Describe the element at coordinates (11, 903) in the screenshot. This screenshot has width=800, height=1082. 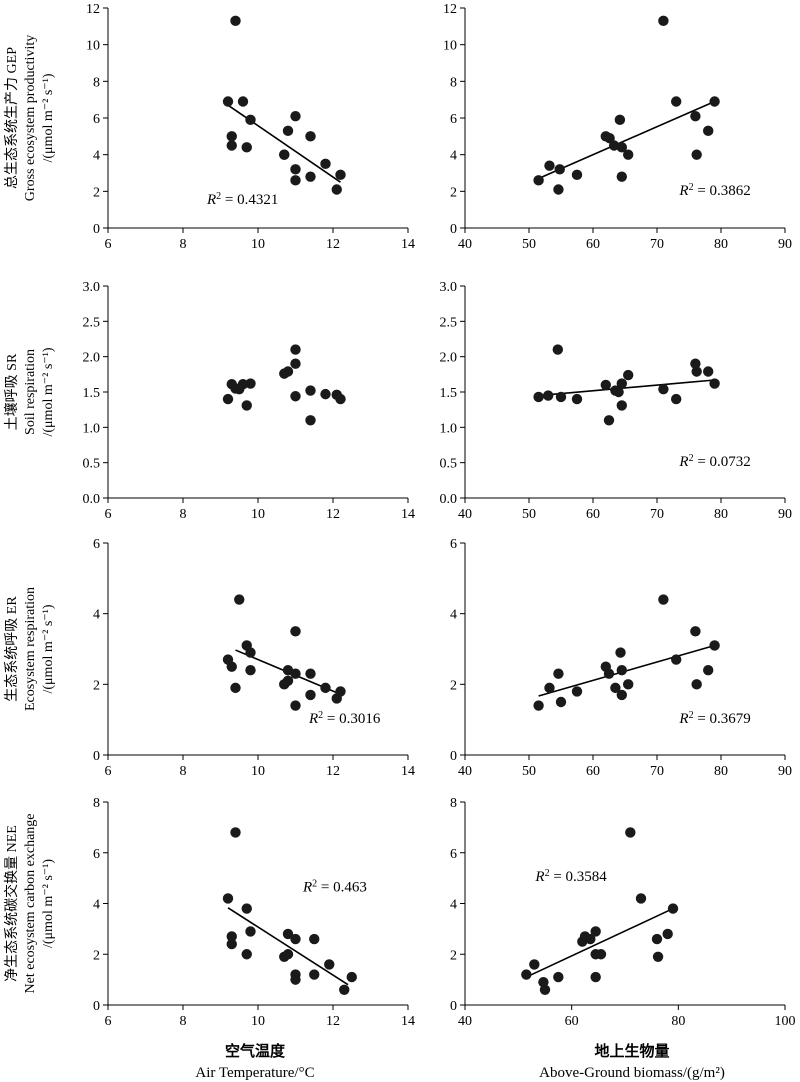
I see `y-label-chinese: 净生态系统碳交换量 NEE` at that location.